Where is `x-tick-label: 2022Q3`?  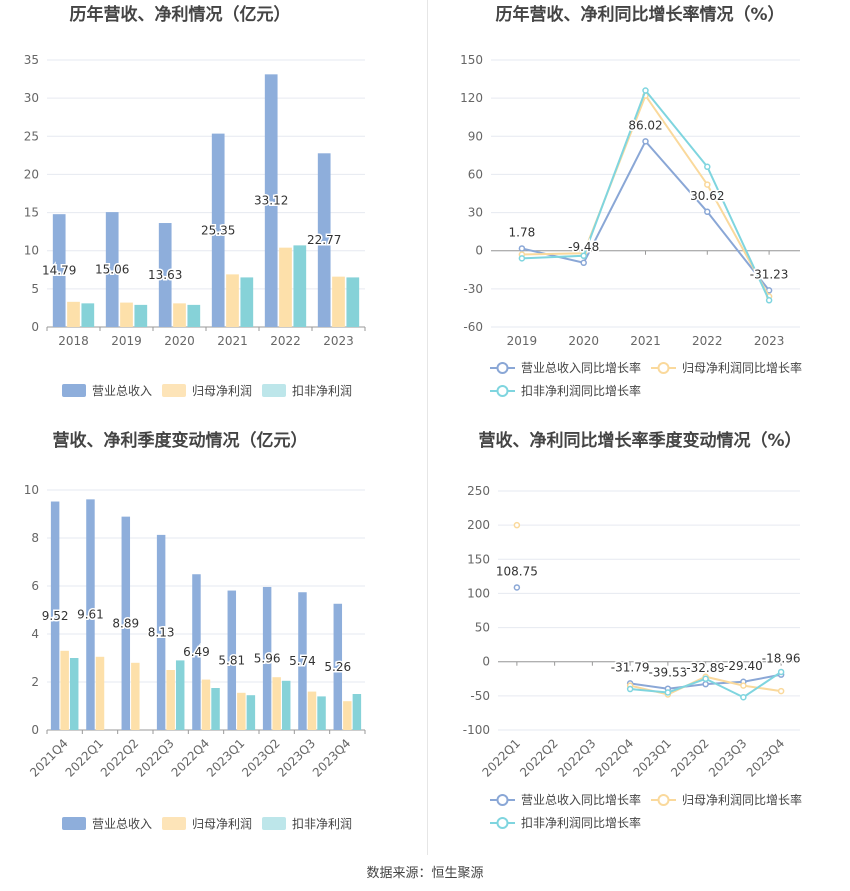
x-tick-label: 2022Q3 is located at coordinates (155, 758).